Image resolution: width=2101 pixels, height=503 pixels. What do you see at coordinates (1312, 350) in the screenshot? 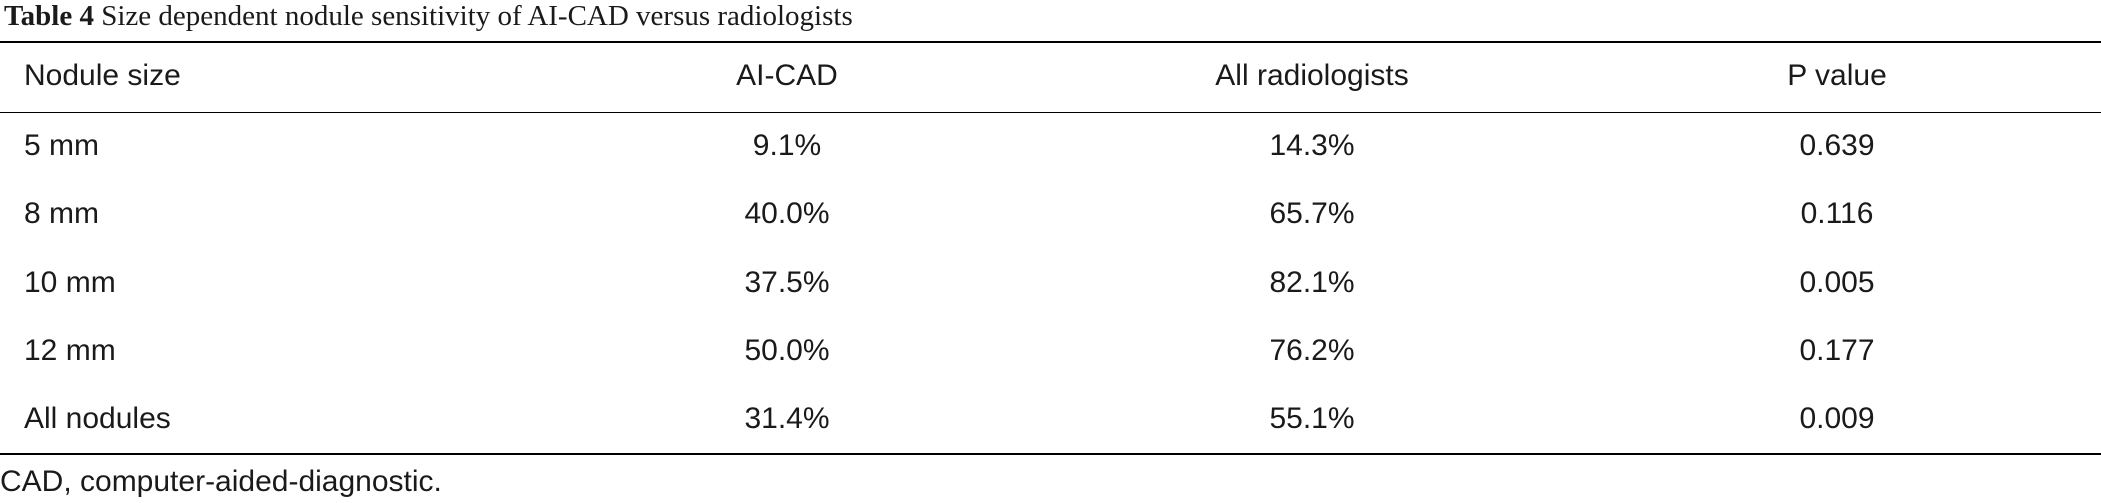
I see `table-cell: 76.2%` at bounding box center [1312, 350].